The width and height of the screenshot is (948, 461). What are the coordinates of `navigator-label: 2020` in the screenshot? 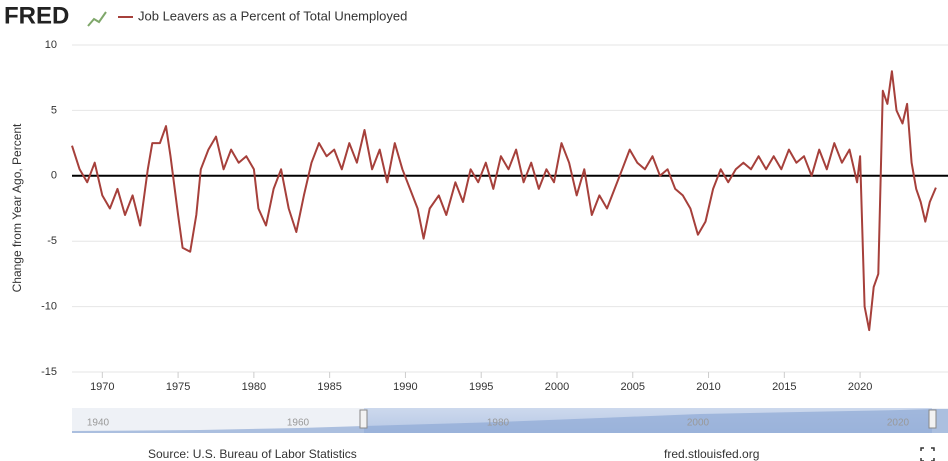 It's located at (898, 423).